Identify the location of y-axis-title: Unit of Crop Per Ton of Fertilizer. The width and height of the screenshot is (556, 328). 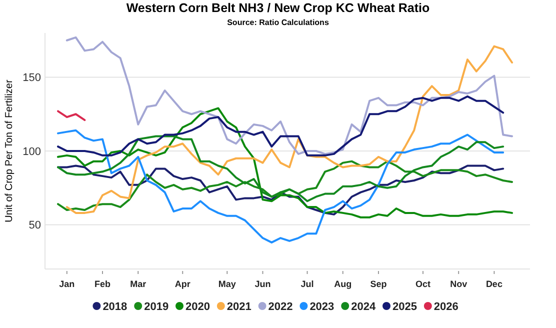
(9, 150).